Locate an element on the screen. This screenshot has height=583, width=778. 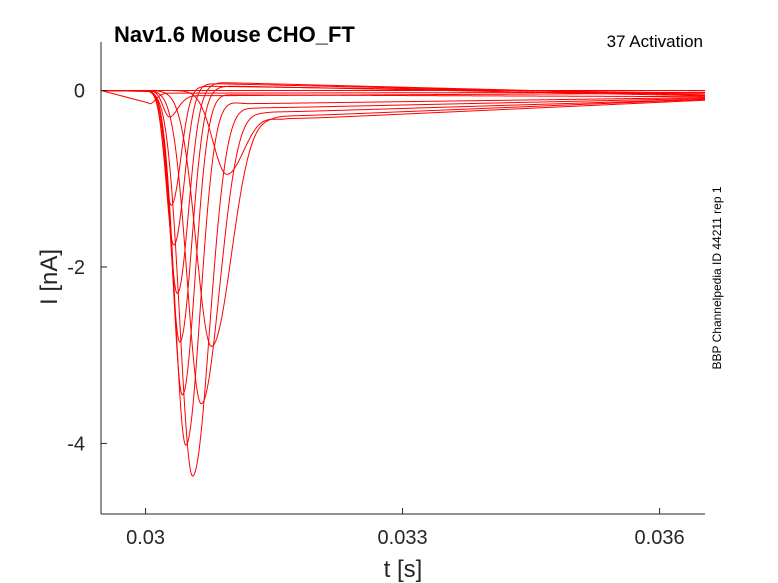
y-tick-label: -2 is located at coordinates (76, 268).